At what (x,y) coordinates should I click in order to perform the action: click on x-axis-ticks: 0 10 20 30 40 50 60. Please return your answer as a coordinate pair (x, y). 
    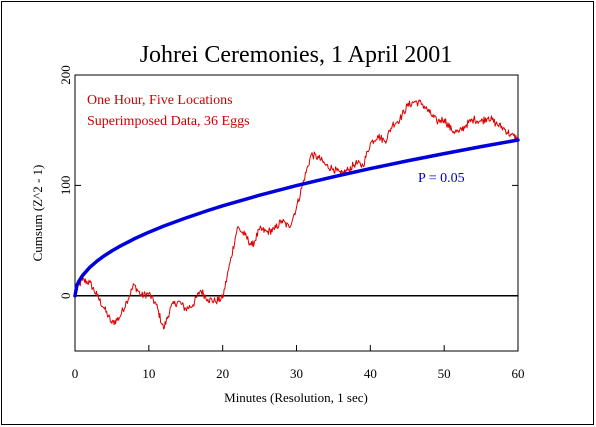
    Looking at the image, I should click on (298, 363).